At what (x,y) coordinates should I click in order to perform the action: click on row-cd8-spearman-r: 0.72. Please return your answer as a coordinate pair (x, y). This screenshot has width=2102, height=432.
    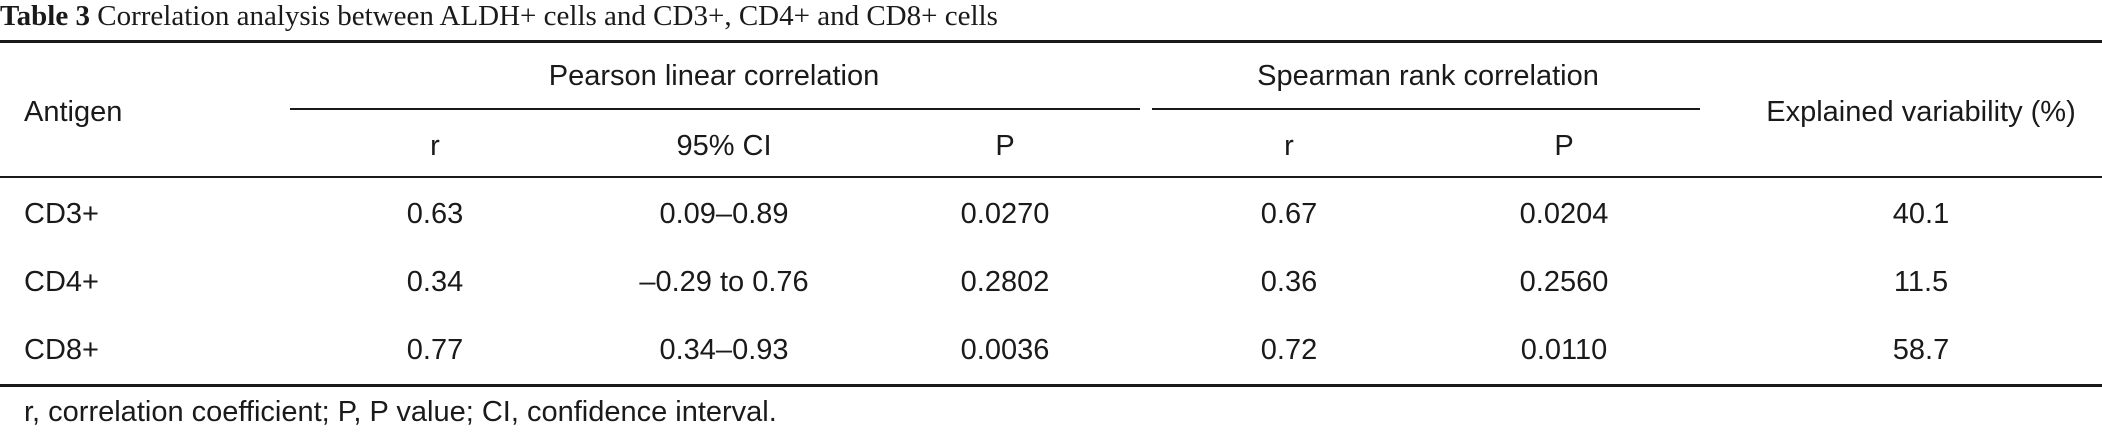
    Looking at the image, I should click on (1289, 350).